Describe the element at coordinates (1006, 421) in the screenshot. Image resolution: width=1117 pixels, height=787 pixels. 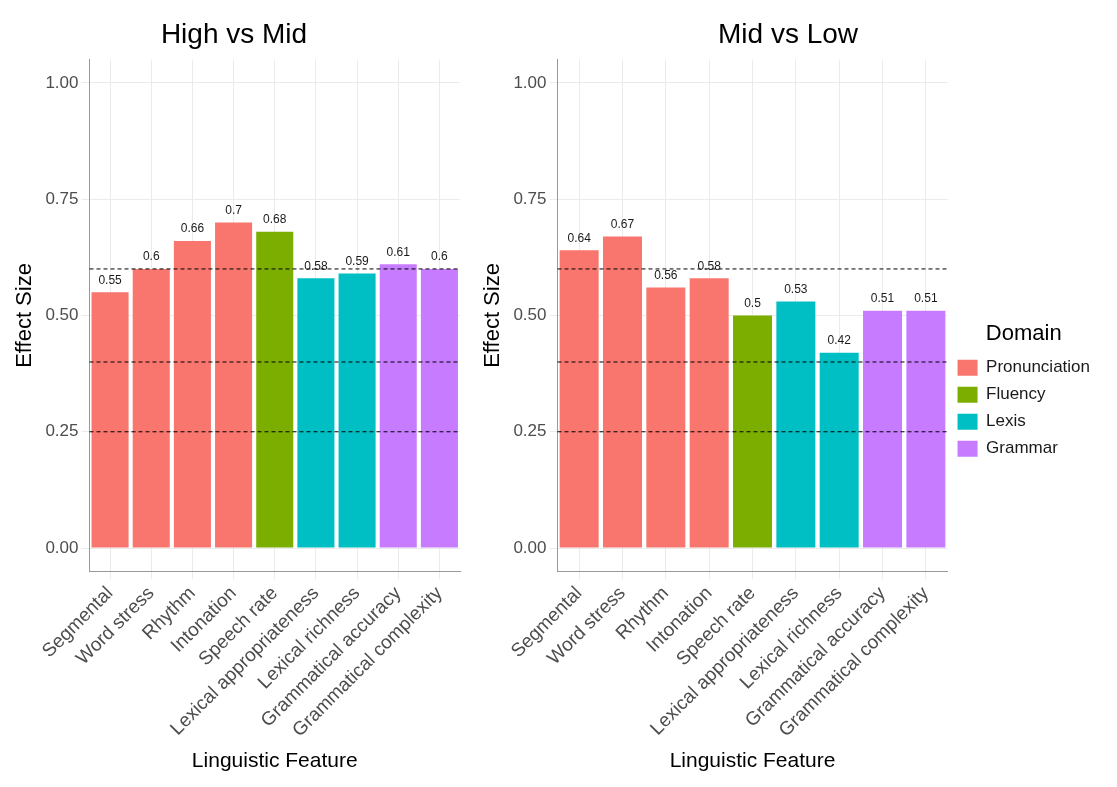
I see `legend-label: Lexis` at that location.